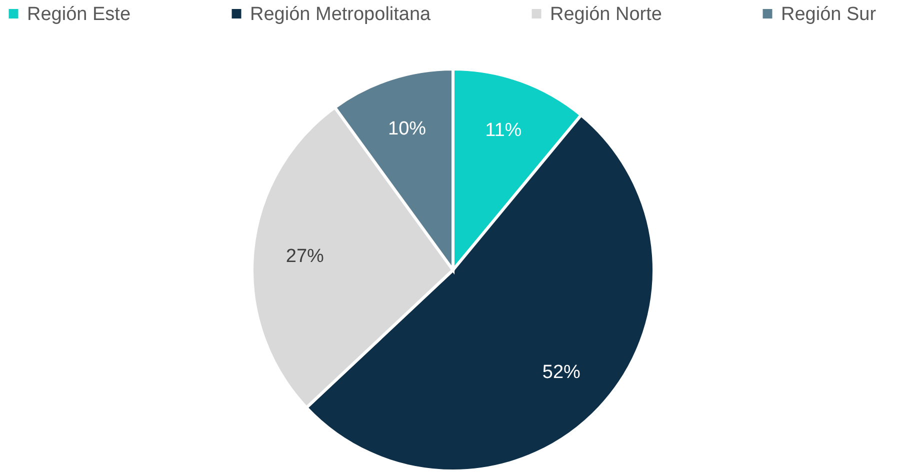 The width and height of the screenshot is (924, 473). What do you see at coordinates (606, 14) in the screenshot?
I see `legend-label: Región Norte` at bounding box center [606, 14].